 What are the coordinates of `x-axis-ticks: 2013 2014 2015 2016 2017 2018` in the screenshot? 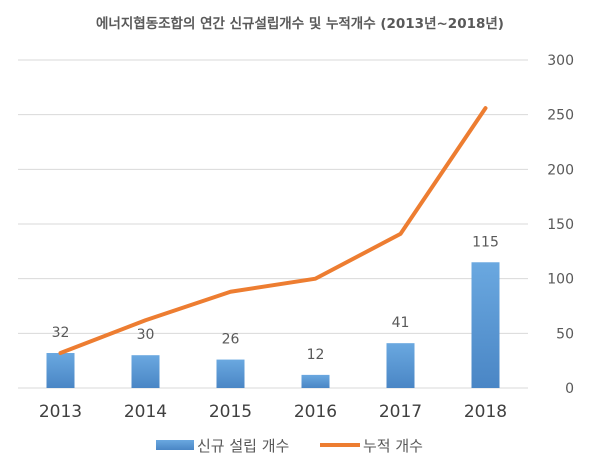 It's located at (273, 412).